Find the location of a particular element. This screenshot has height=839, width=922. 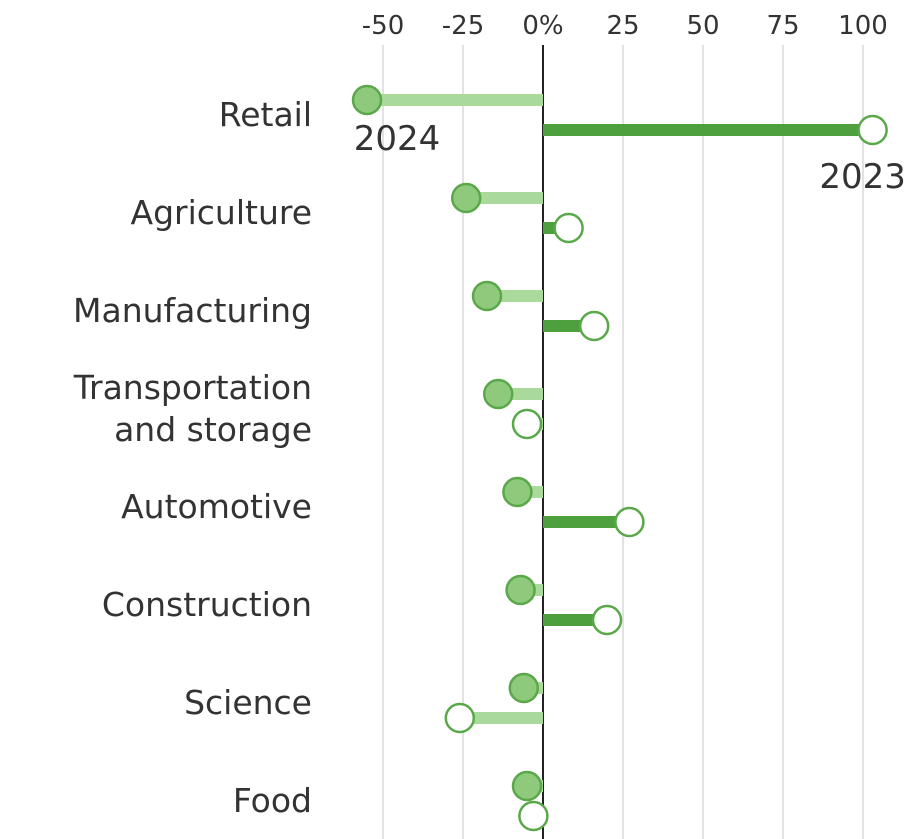

category-label: Science is located at coordinates (248, 702).